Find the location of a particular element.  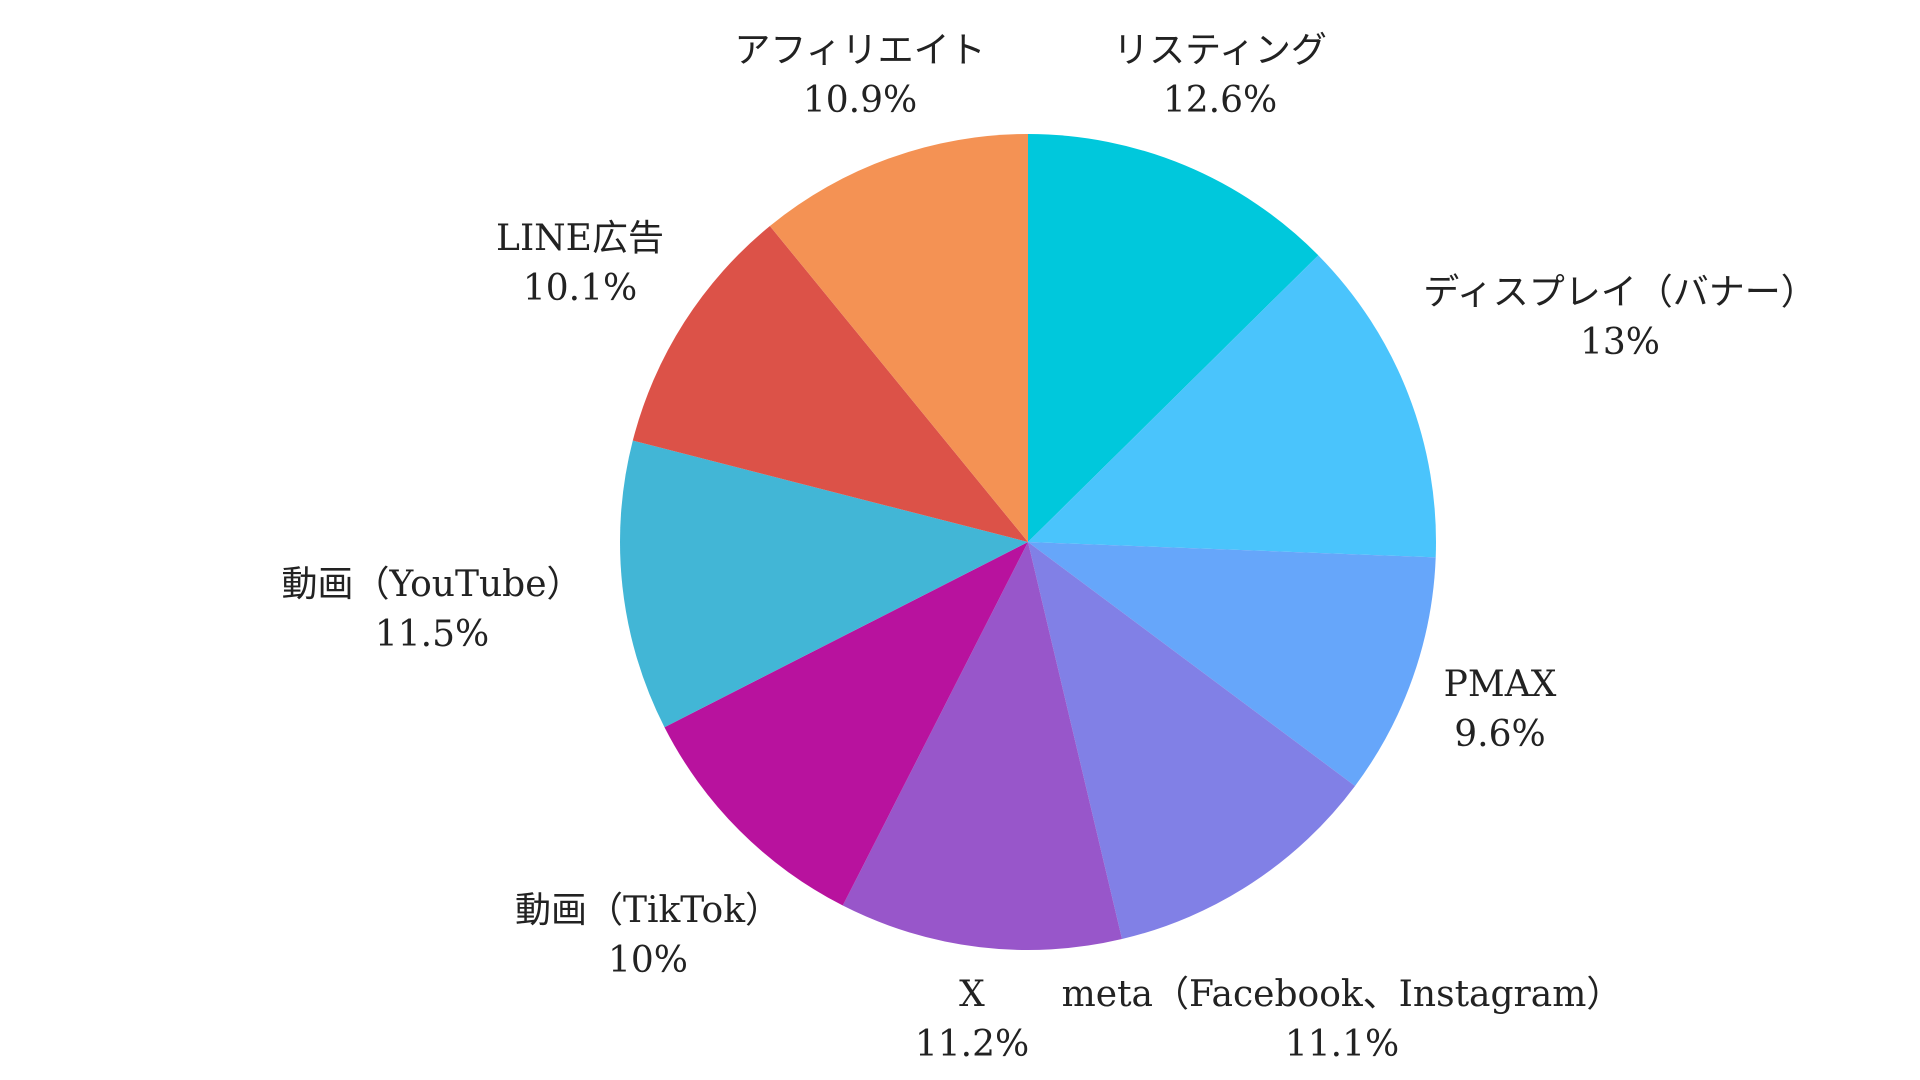

slice-value-label: 13% is located at coordinates (1620, 342).